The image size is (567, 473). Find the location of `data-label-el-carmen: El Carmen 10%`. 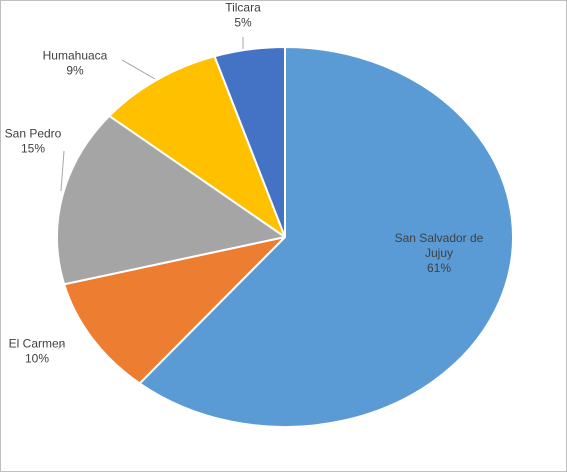

data-label-el-carmen: El Carmen 10% is located at coordinates (37, 351).